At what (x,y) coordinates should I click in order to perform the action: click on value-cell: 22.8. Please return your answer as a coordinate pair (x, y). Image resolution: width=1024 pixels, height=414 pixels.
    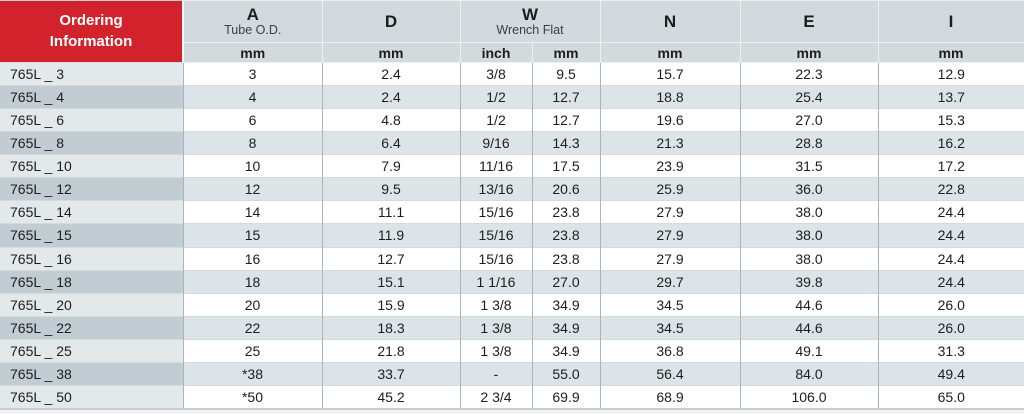
    Looking at the image, I should click on (950, 189).